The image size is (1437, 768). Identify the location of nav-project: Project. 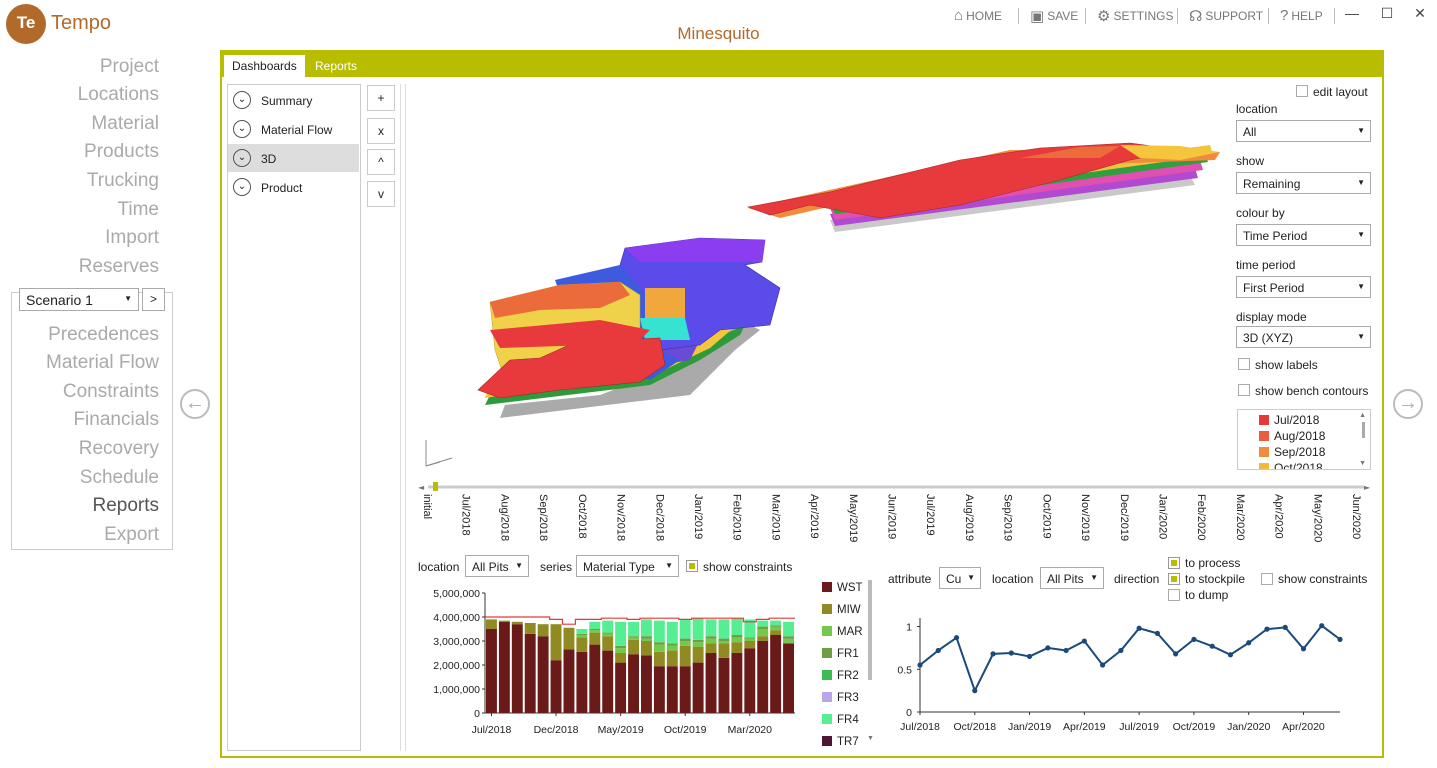
(129, 66).